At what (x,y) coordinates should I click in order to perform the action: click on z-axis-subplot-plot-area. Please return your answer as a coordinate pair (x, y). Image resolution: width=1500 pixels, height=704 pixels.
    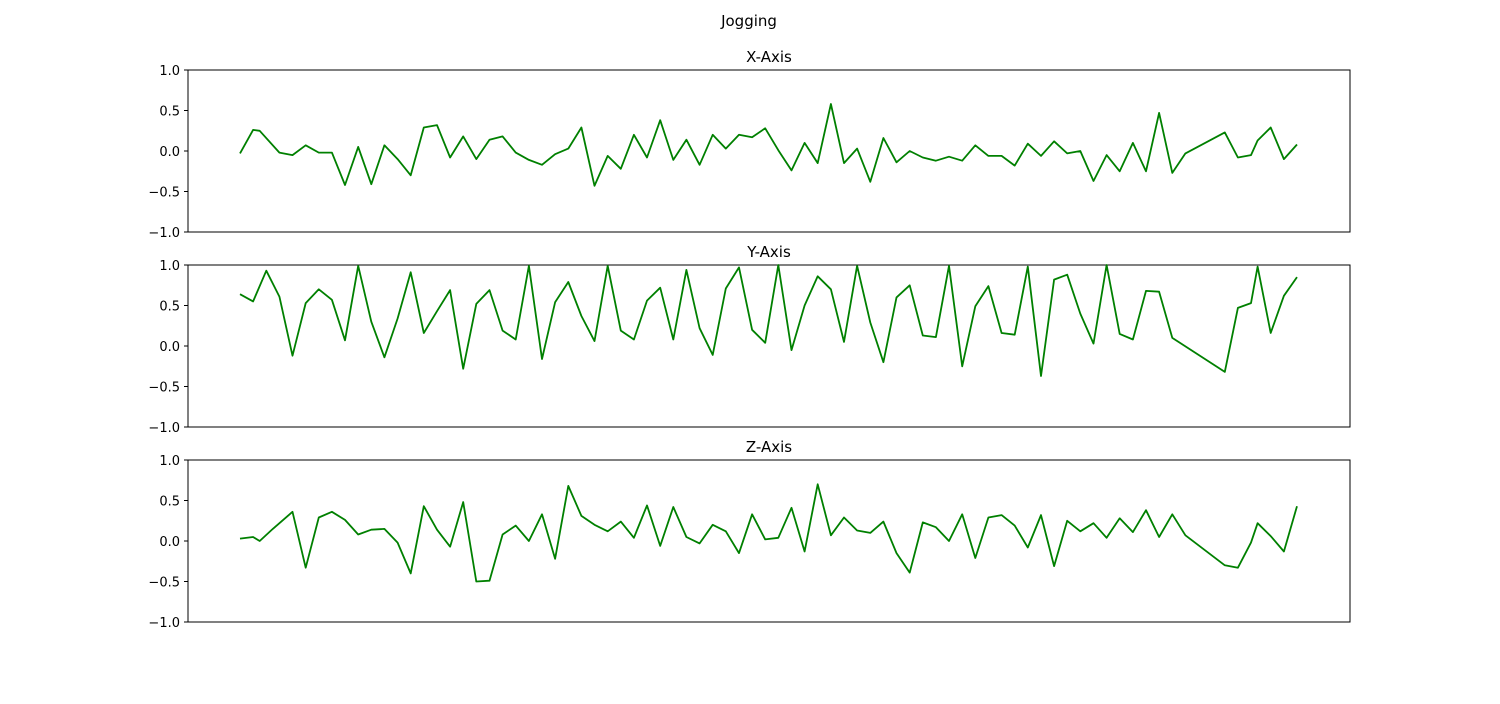
    Looking at the image, I should click on (768, 533).